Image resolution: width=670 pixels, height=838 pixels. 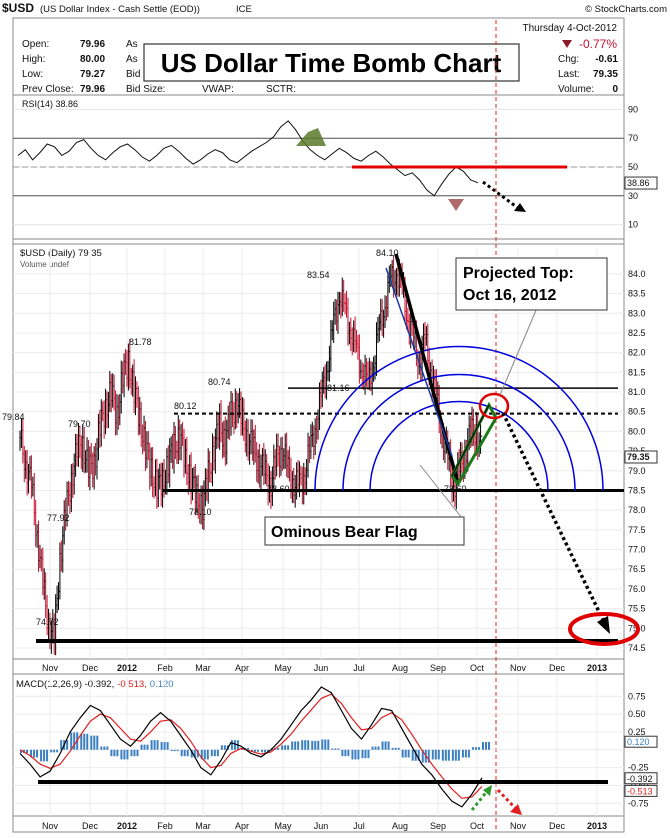 I want to click on price-tick-label: 78.5, so click(x=637, y=490).